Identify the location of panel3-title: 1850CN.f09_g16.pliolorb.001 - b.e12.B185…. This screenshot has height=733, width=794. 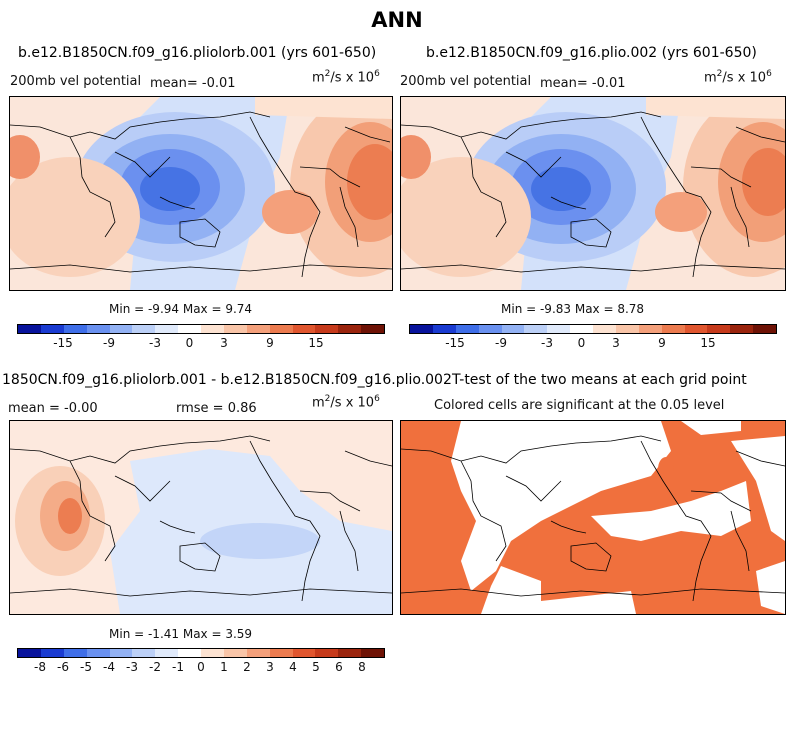
(227, 380).